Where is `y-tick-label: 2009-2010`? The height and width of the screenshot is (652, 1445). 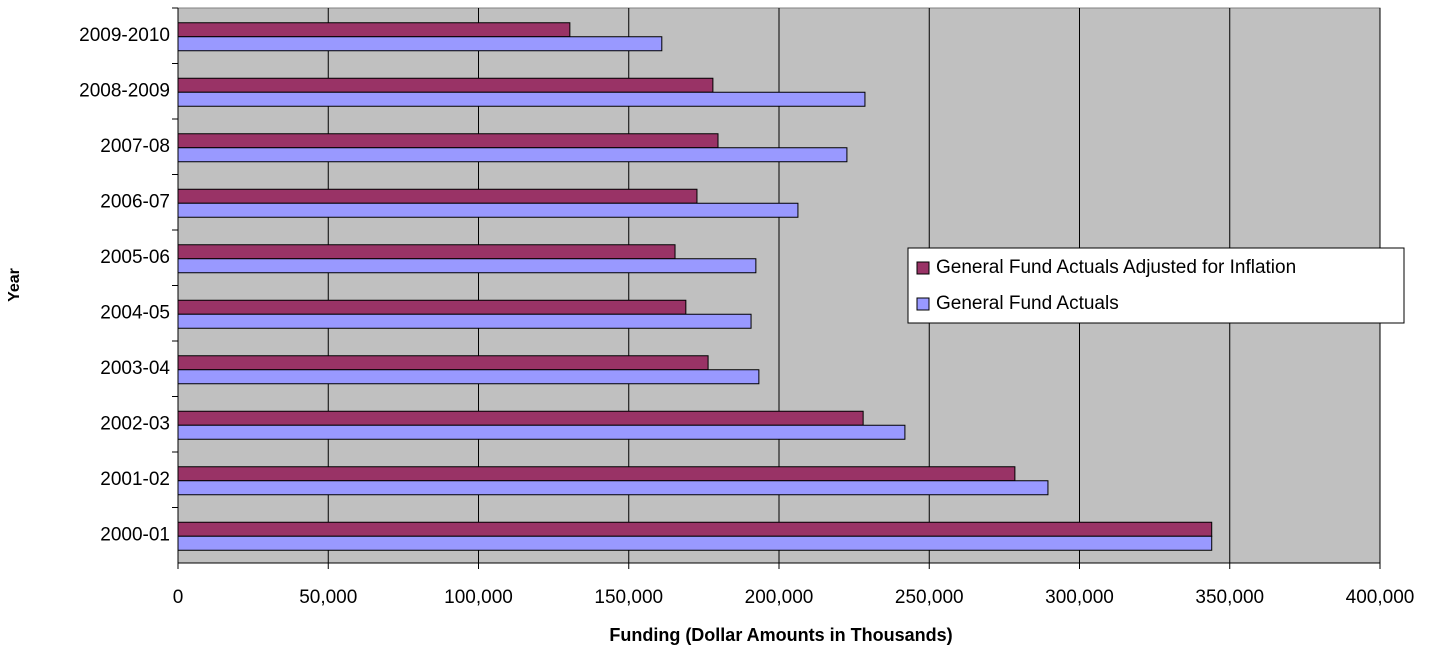 y-tick-label: 2009-2010 is located at coordinates (124, 35).